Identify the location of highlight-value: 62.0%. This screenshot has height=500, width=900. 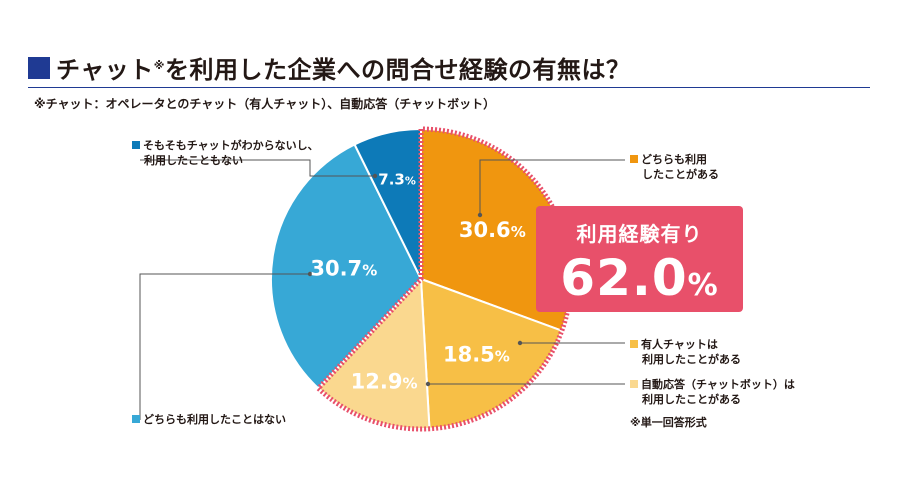
(639, 278).